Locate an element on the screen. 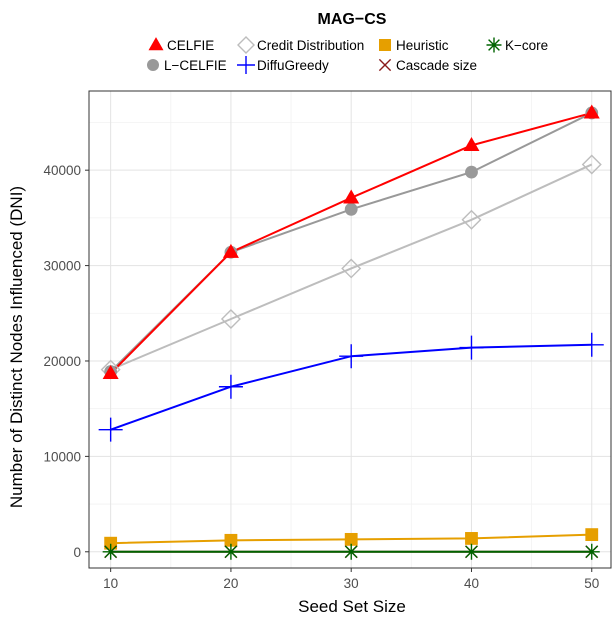 This screenshot has width=615, height=619. y-tick-label: 30000 is located at coordinates (62, 266).